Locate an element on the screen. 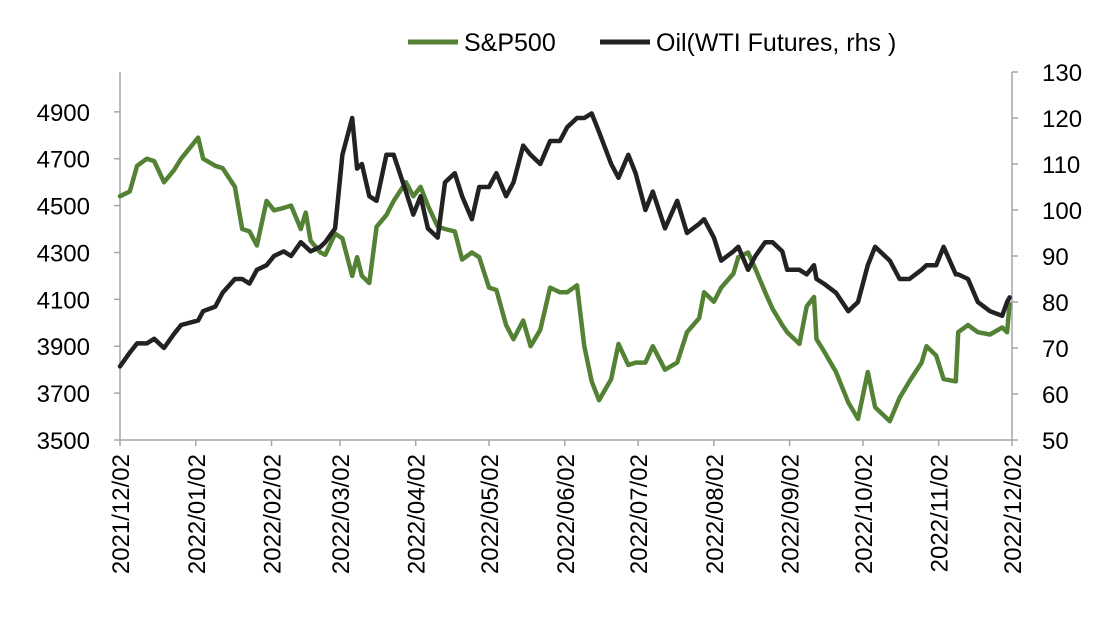  legend-label-sp500: S&P500 is located at coordinates (510, 43).